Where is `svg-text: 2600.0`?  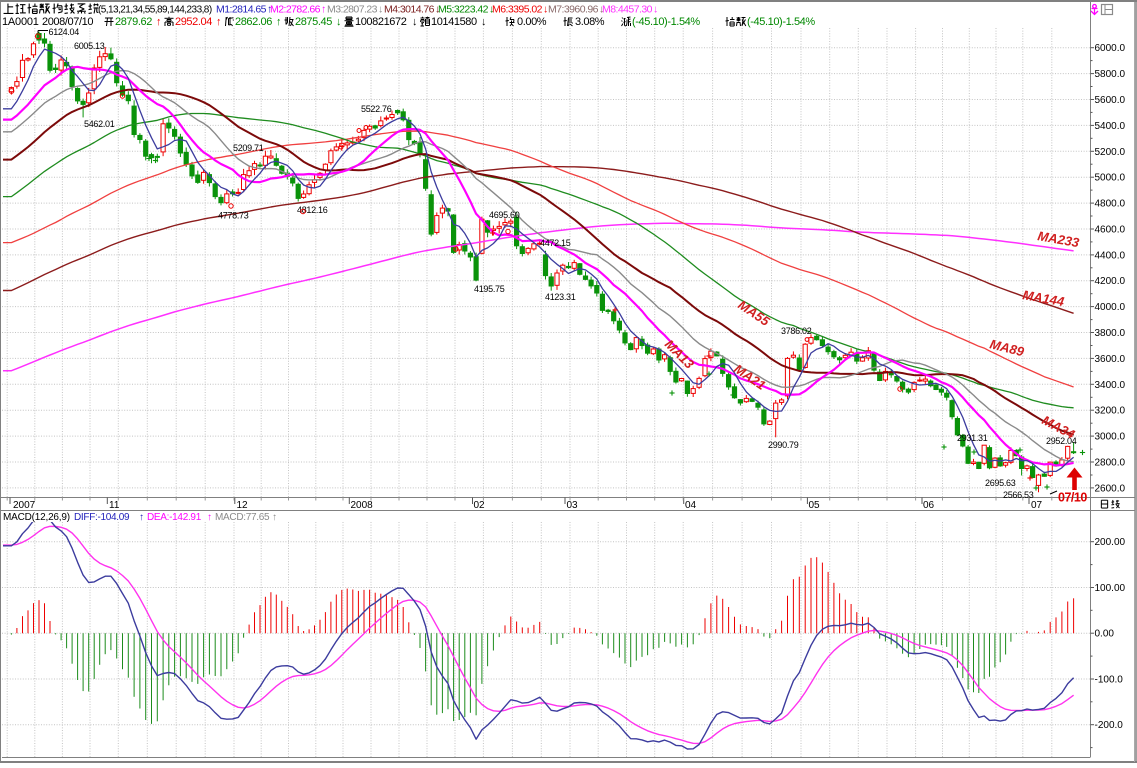
svg-text: 2600.0 is located at coordinates (1110, 488).